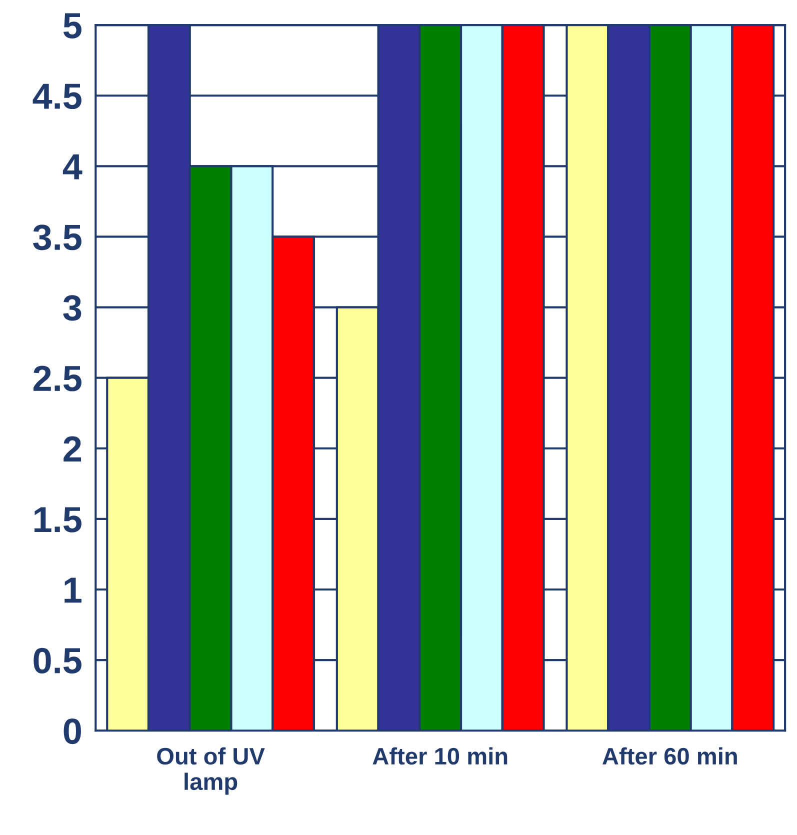 The width and height of the screenshot is (797, 835). Describe the element at coordinates (73, 590) in the screenshot. I see `y-tick-label: 1` at that location.